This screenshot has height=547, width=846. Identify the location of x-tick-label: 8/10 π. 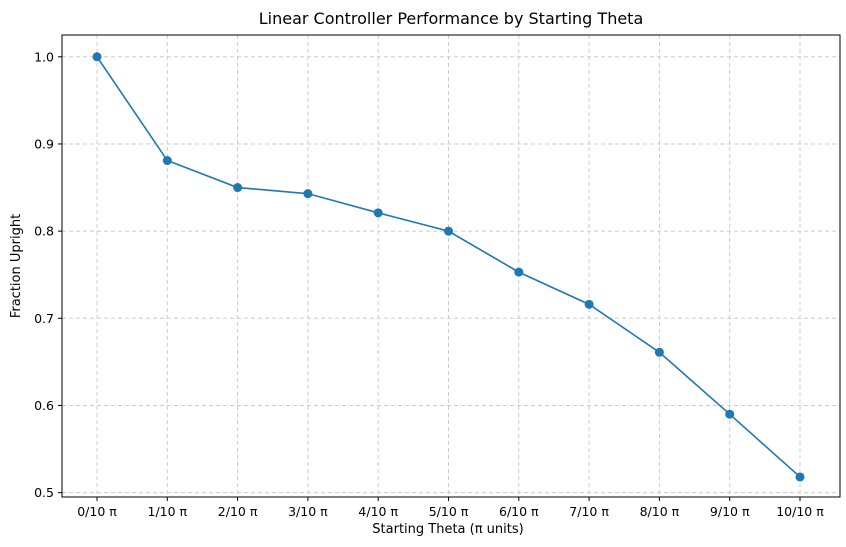
(660, 511).